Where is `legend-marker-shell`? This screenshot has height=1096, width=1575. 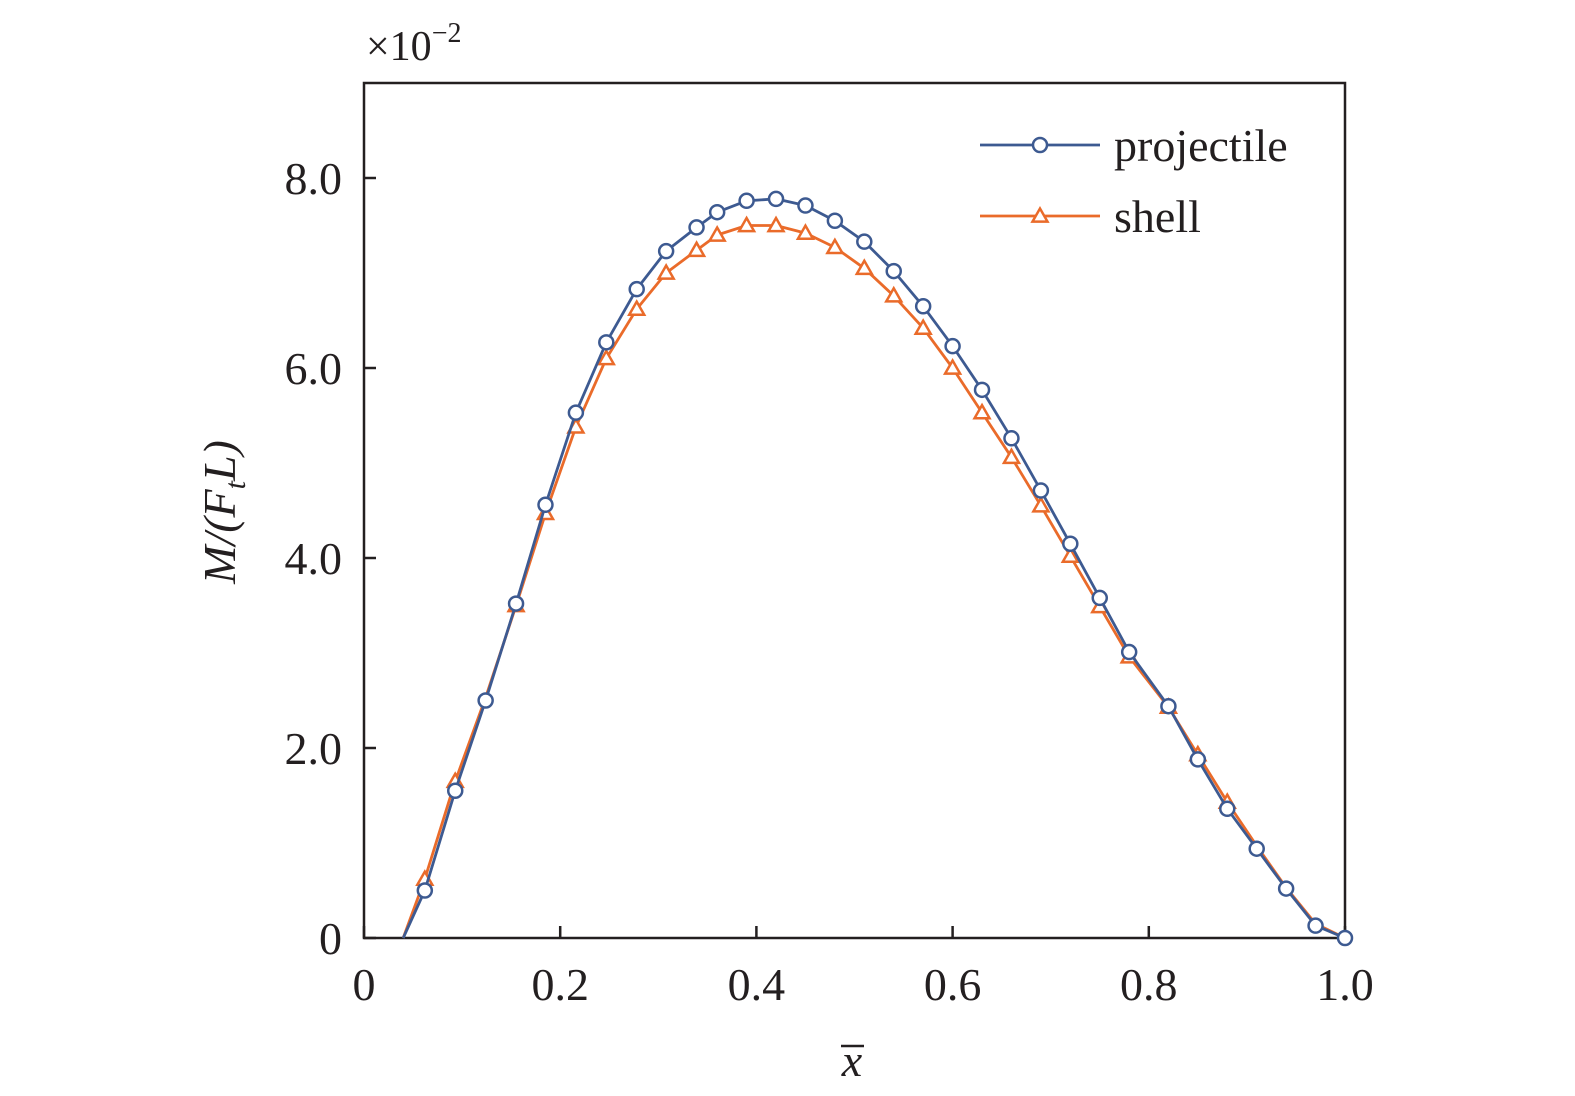 legend-marker-shell is located at coordinates (1040, 214).